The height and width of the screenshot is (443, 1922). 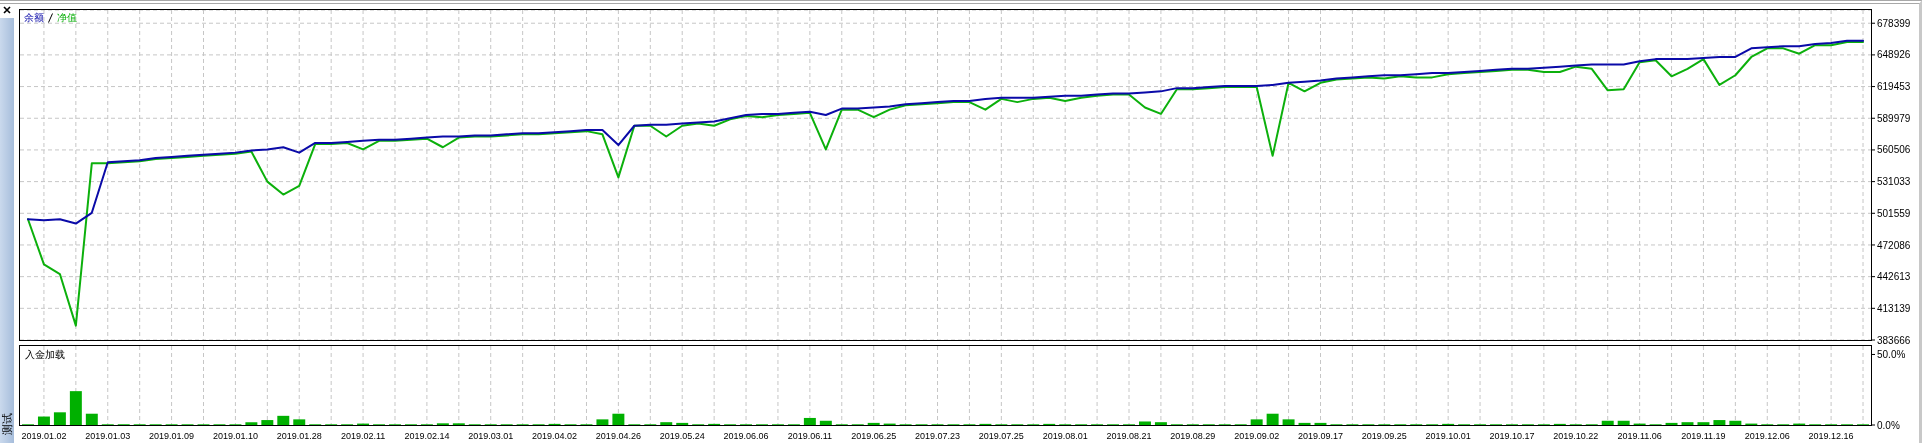 What do you see at coordinates (1894, 277) in the screenshot?
I see `y-tick-label: 442613` at bounding box center [1894, 277].